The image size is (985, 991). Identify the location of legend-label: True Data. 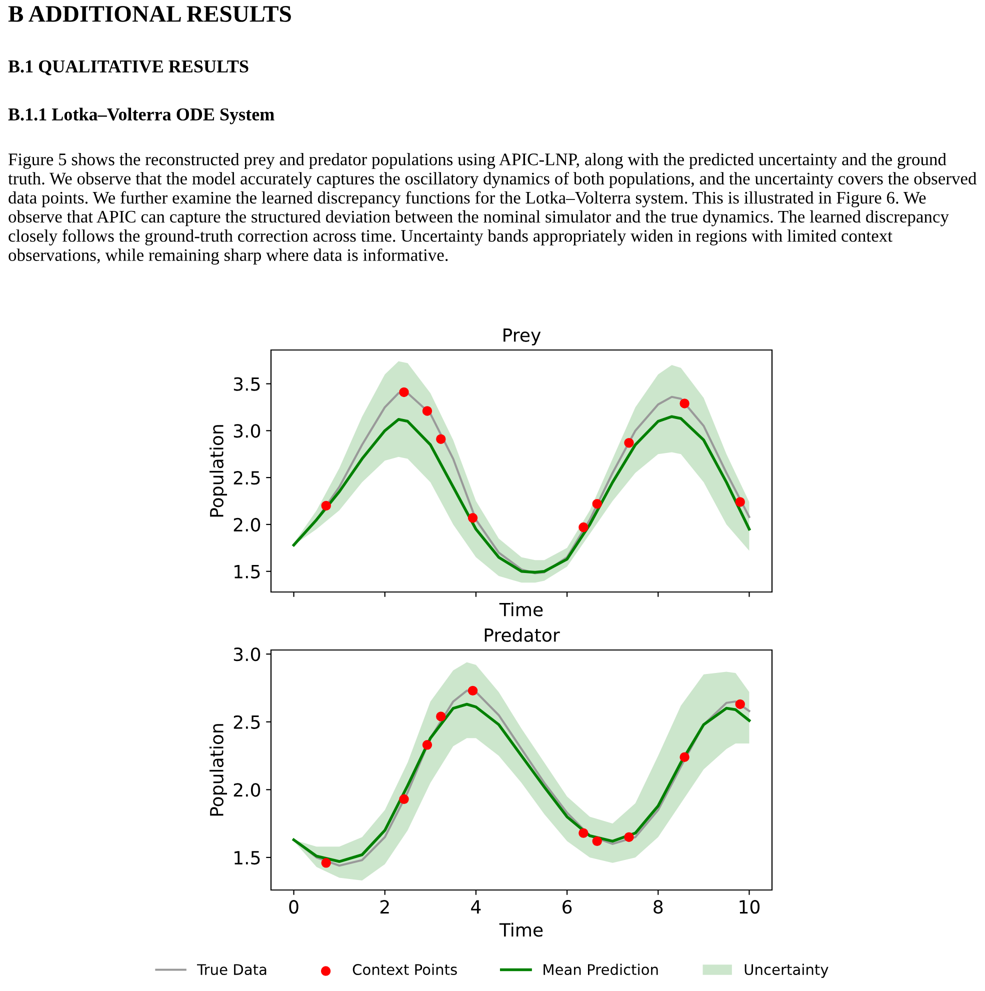
(231, 970).